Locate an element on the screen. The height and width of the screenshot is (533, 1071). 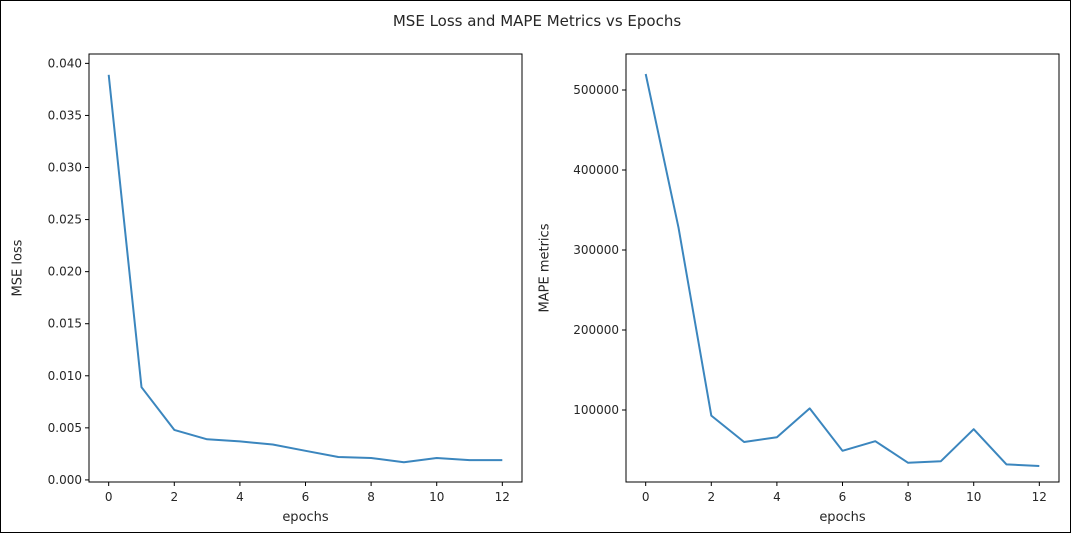
mse-x-tick-label: 0 is located at coordinates (109, 497).